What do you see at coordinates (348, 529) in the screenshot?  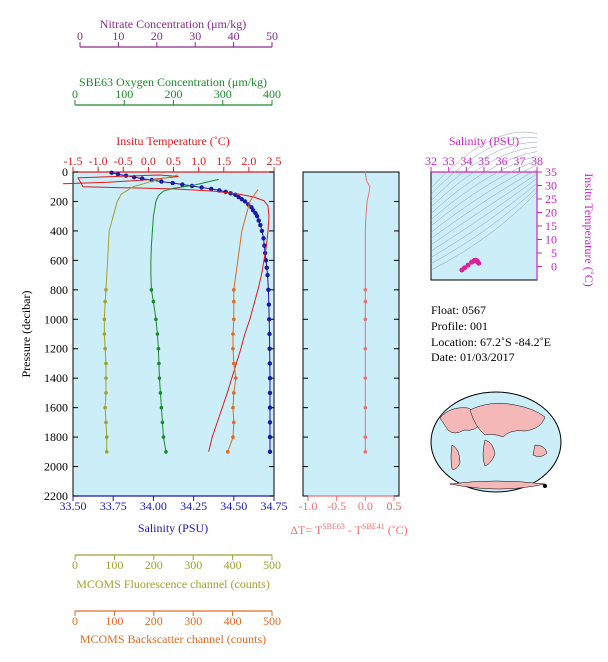 I see `delta-t-axis-title: ΔT= TSBE63 - TSBE41 (˚C)` at bounding box center [348, 529].